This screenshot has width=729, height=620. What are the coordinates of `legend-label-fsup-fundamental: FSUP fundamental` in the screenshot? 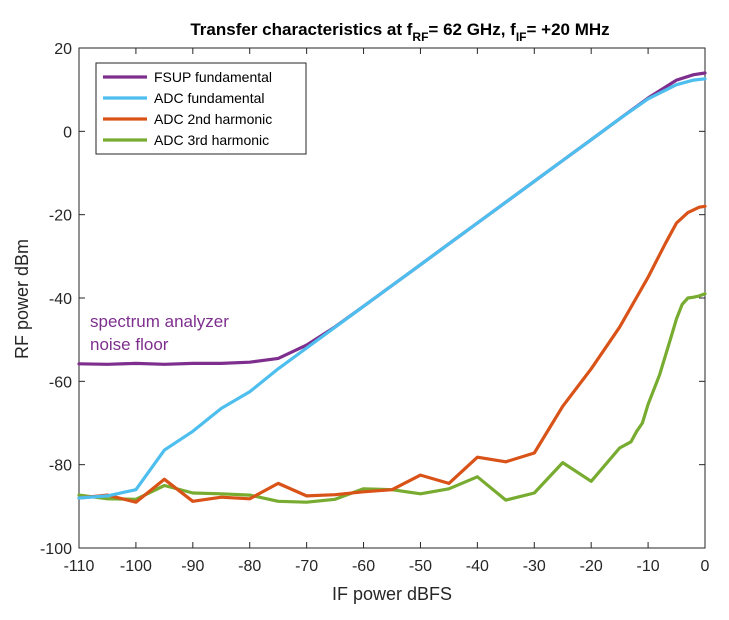 It's located at (213, 77).